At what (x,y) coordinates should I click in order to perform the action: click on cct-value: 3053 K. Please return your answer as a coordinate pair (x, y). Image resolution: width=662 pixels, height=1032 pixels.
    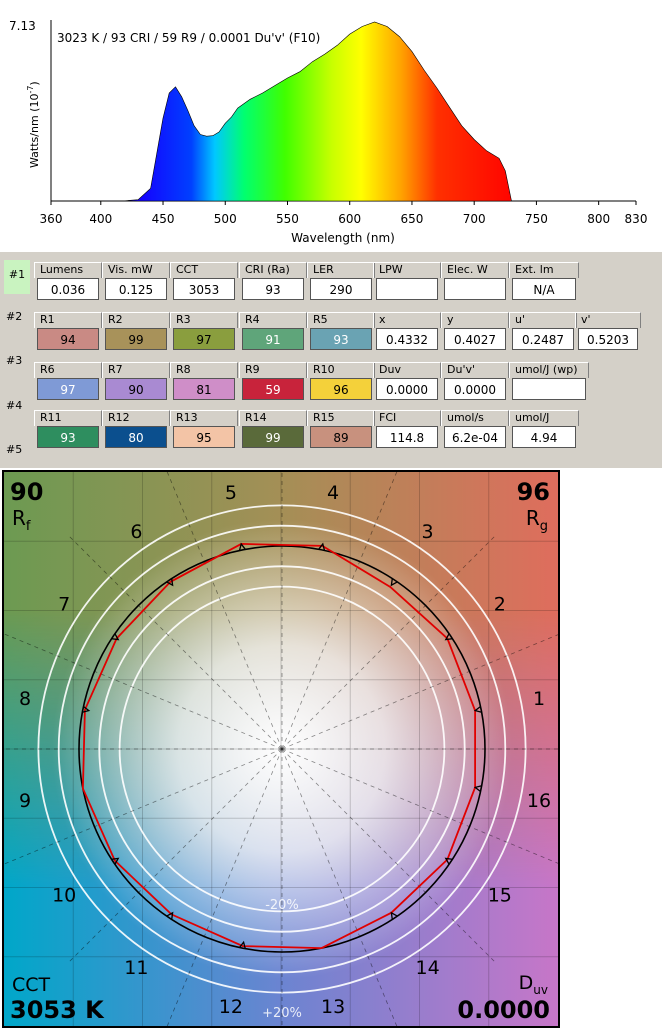
    Looking at the image, I should click on (57, 1010).